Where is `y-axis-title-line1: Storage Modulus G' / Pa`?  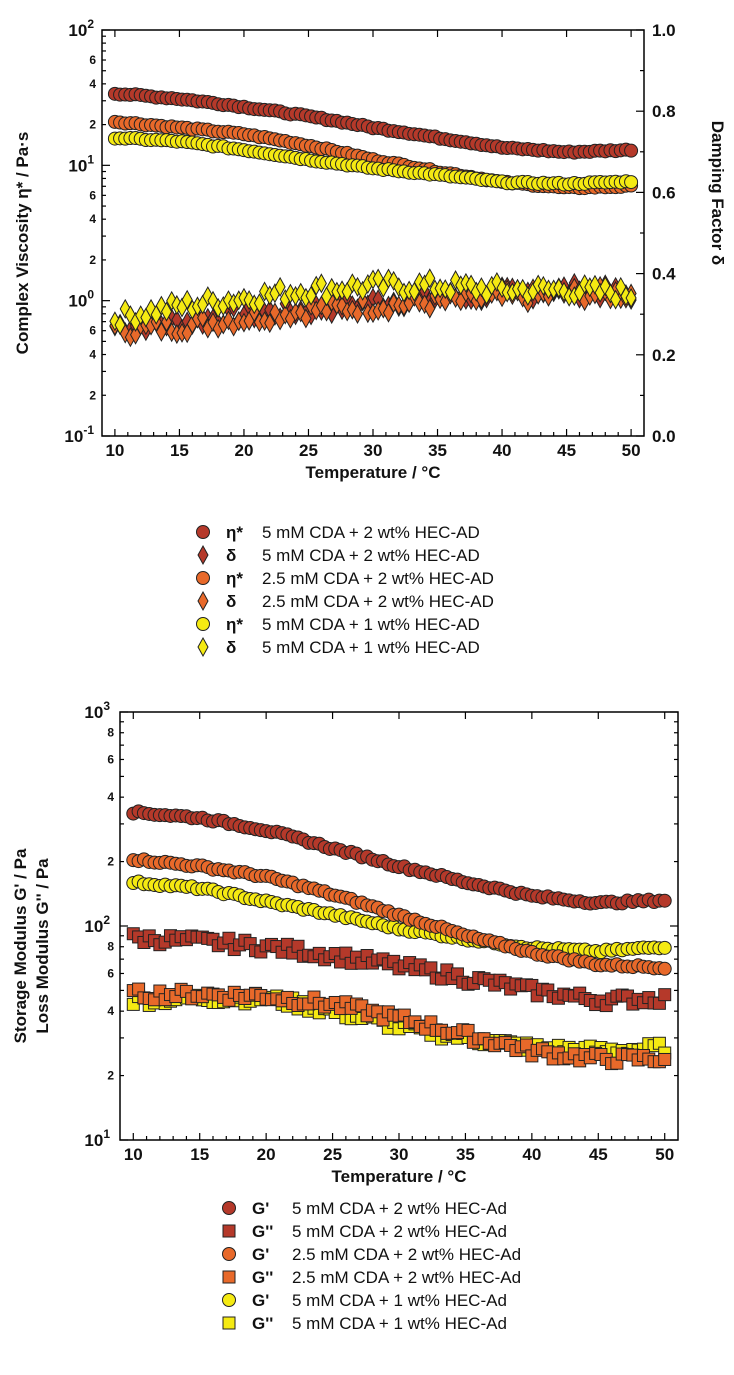 y-axis-title-line1: Storage Modulus G' / Pa is located at coordinates (20, 945).